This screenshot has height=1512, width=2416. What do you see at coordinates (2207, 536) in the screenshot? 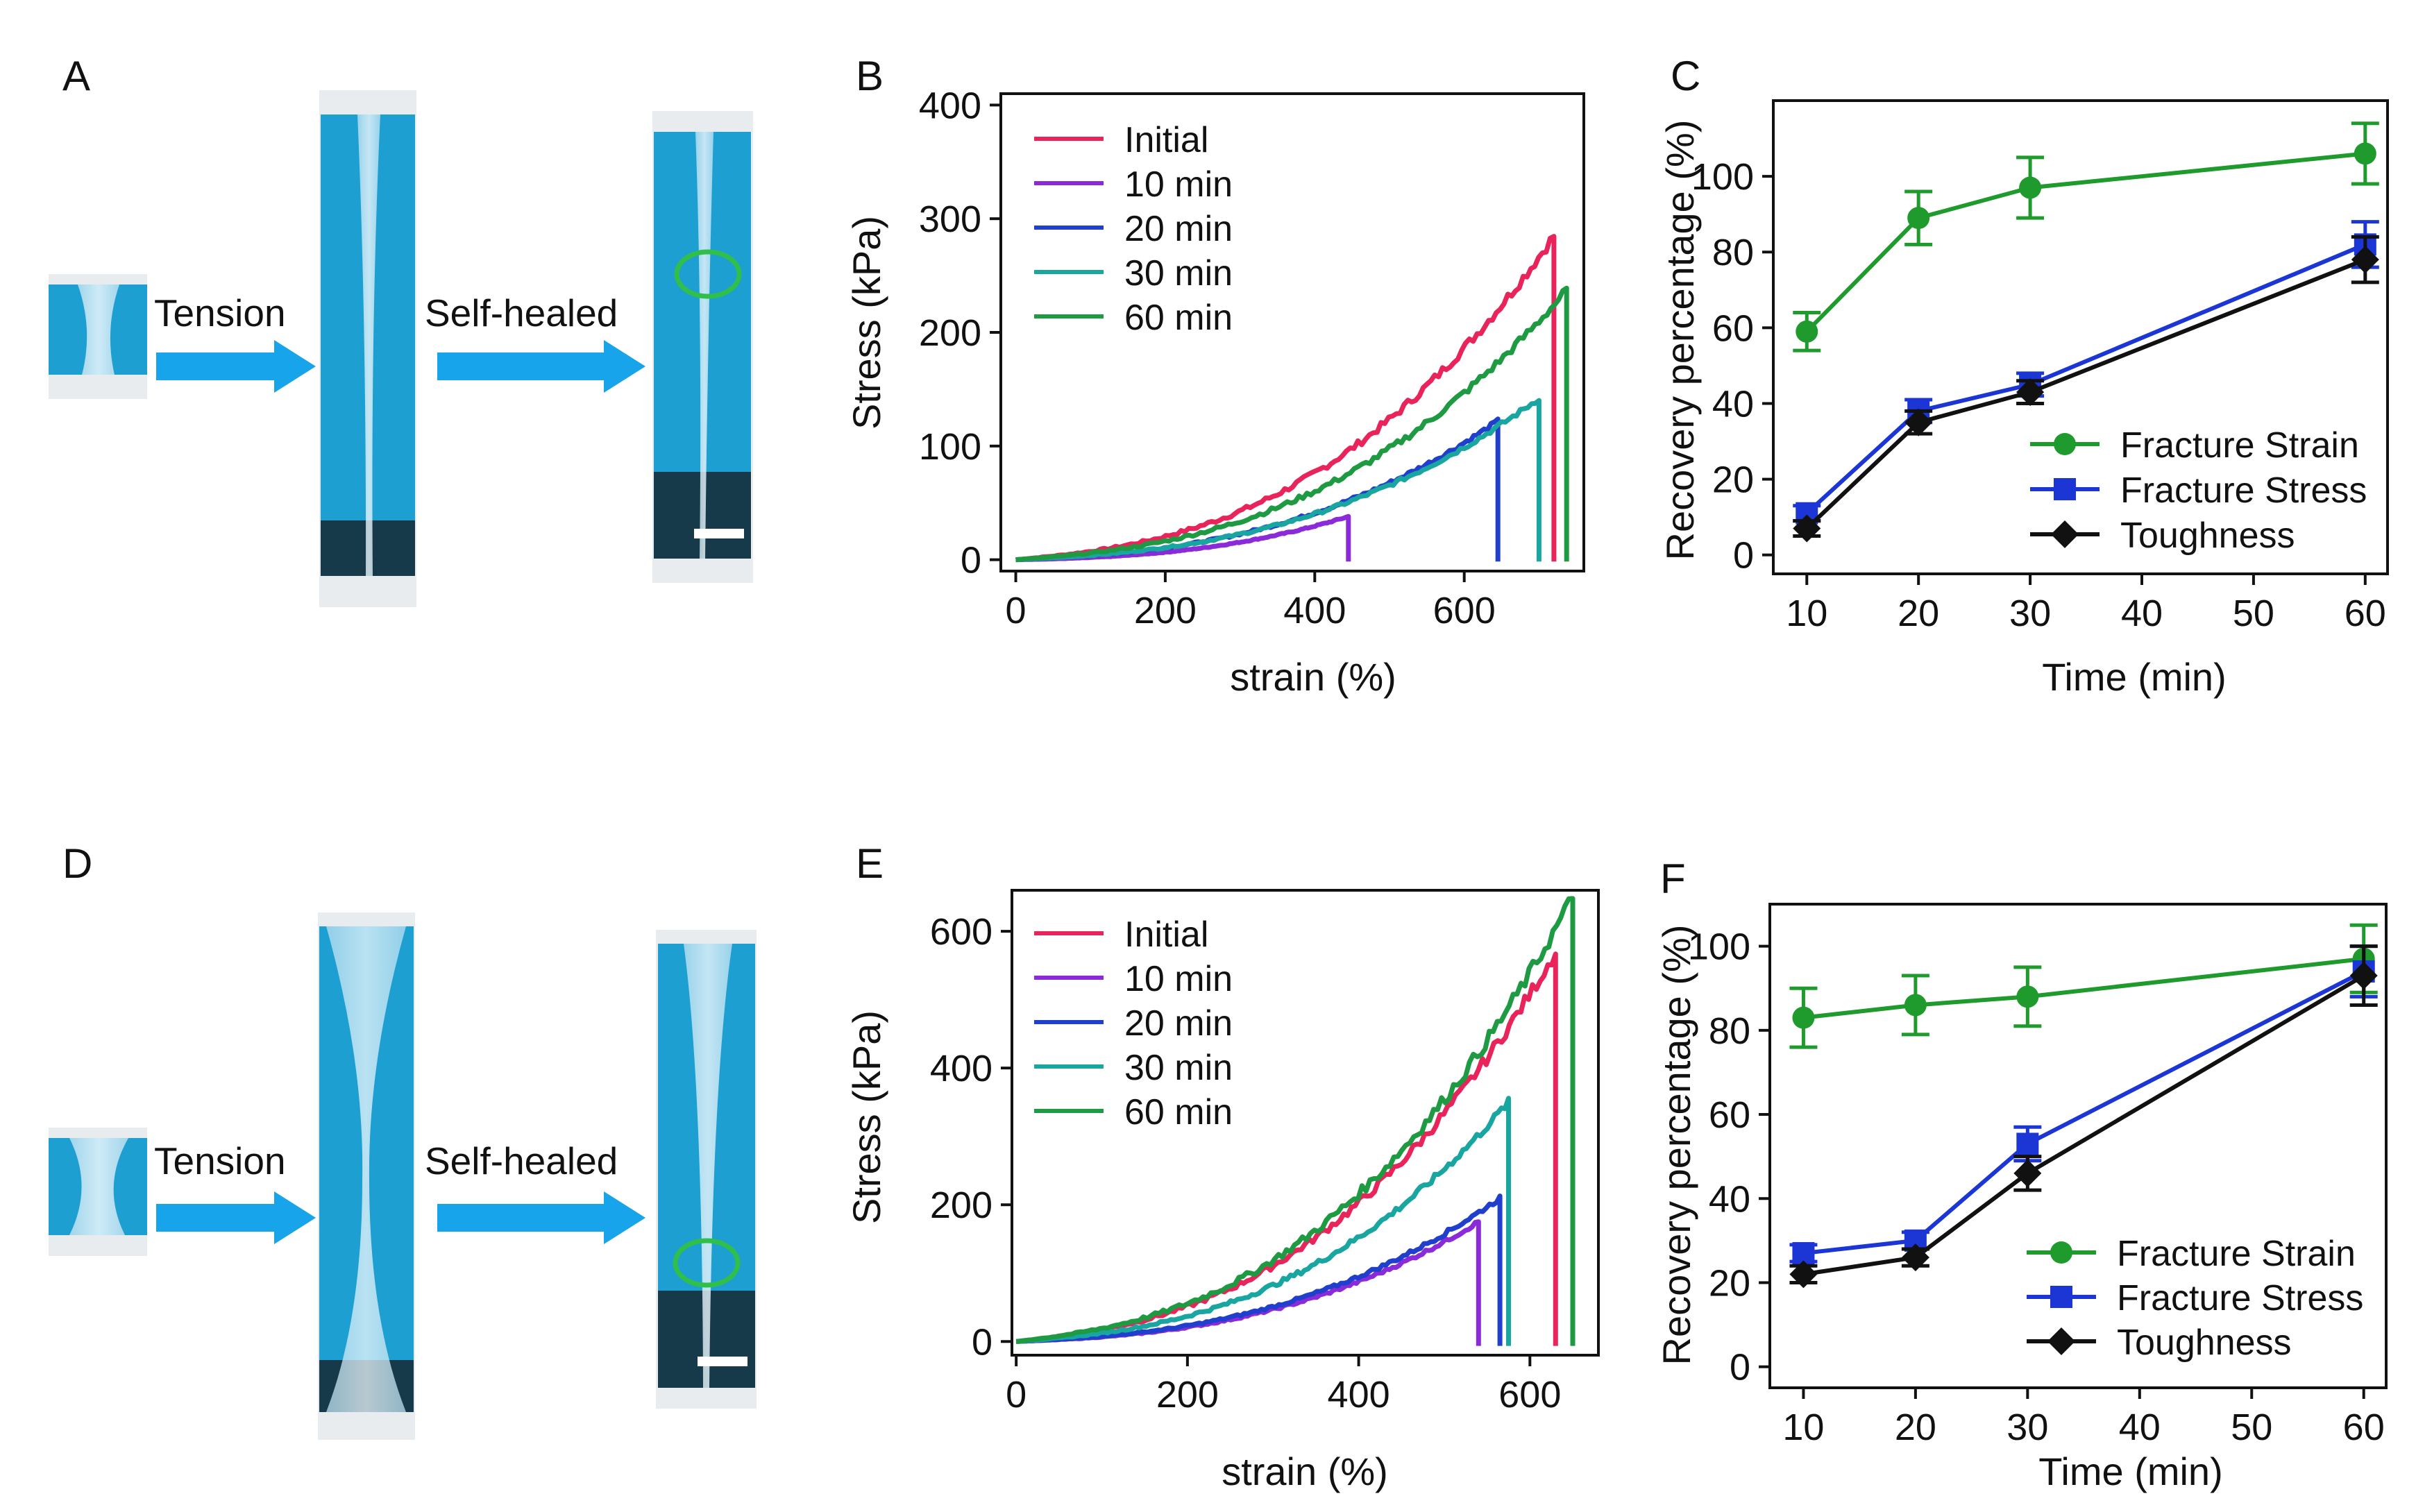
I see `chart-C-legend-label-toughness: Toughness` at bounding box center [2207, 536].